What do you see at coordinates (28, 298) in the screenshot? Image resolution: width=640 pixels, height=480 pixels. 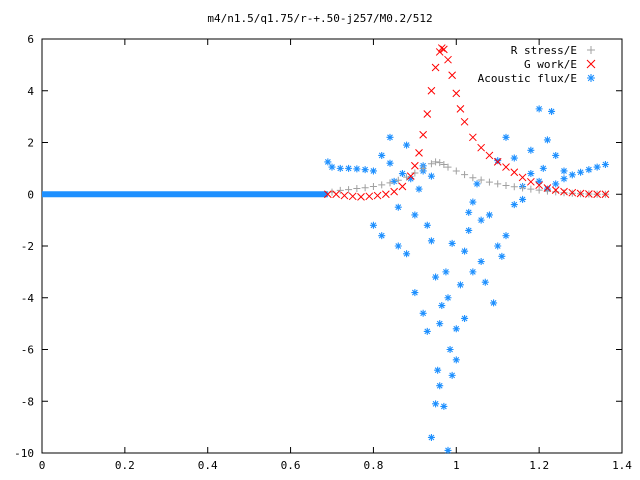 I see `y-tick-label: -4` at bounding box center [28, 298].